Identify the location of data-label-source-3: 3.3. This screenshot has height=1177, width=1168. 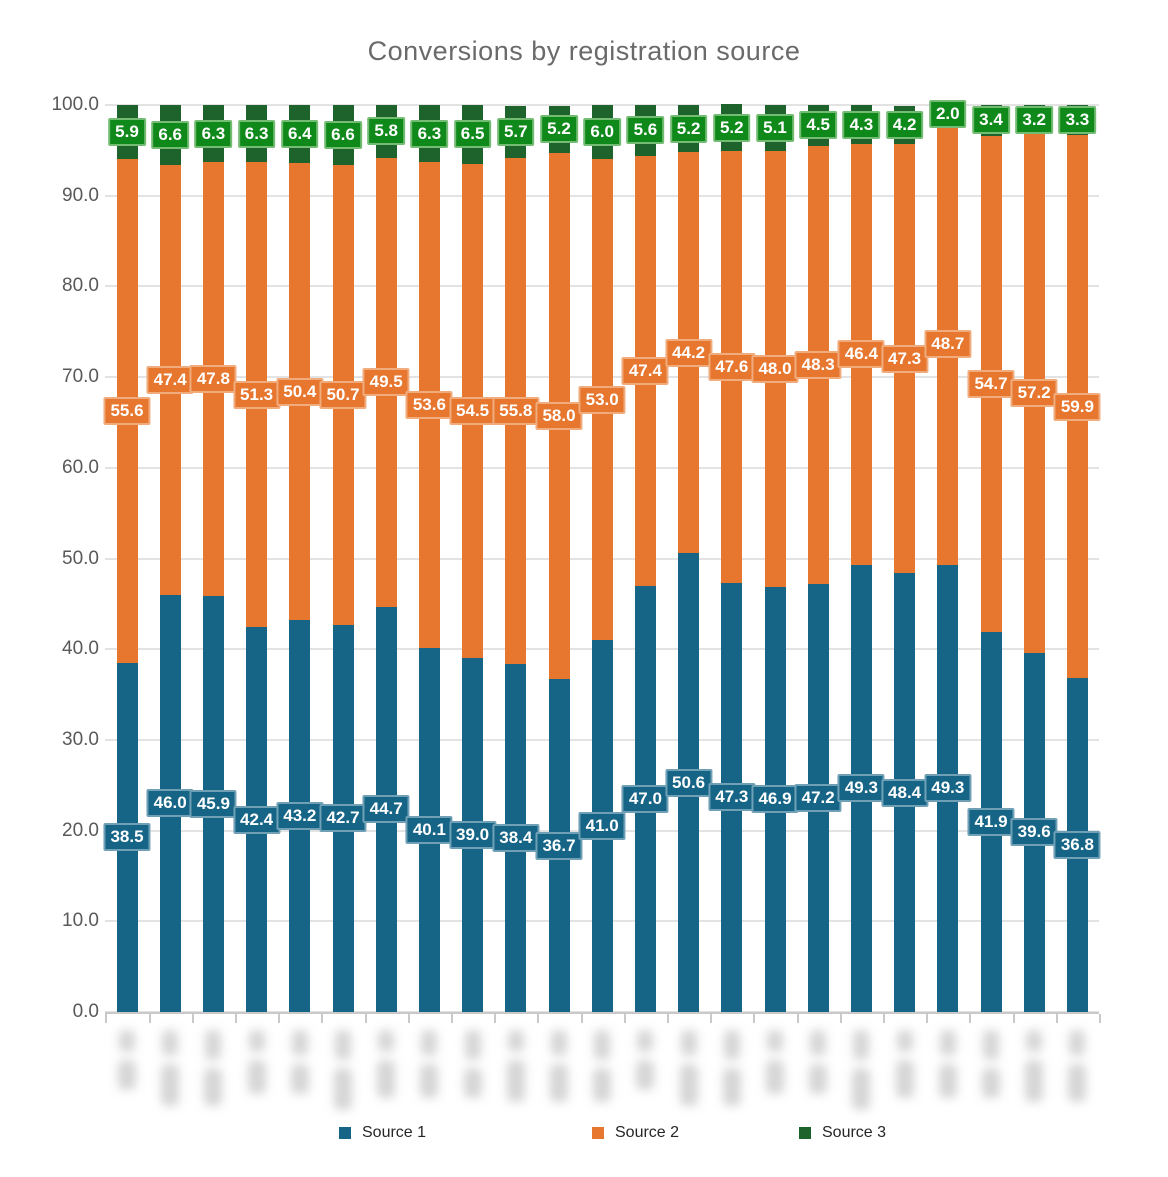
(1077, 119).